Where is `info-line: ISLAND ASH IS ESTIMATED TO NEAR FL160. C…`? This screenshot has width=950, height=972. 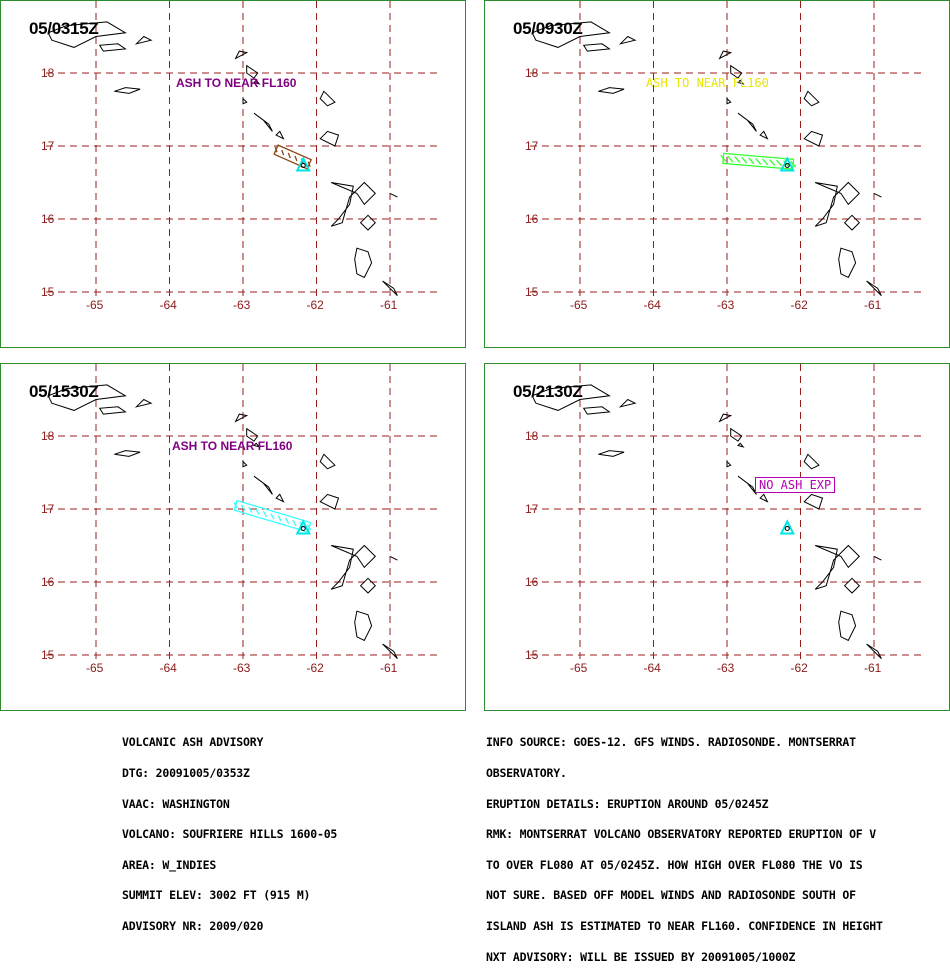 info-line: ISLAND ASH IS ESTIMATED TO NEAR FL160. C… is located at coordinates (684, 925).